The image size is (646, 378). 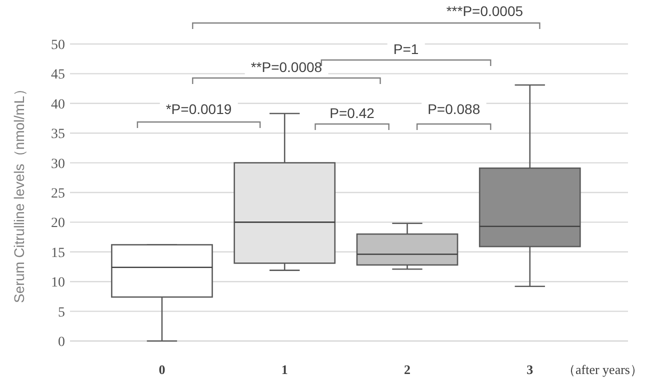 What do you see at coordinates (58, 164) in the screenshot?
I see `y-tick-label: 30` at bounding box center [58, 164].